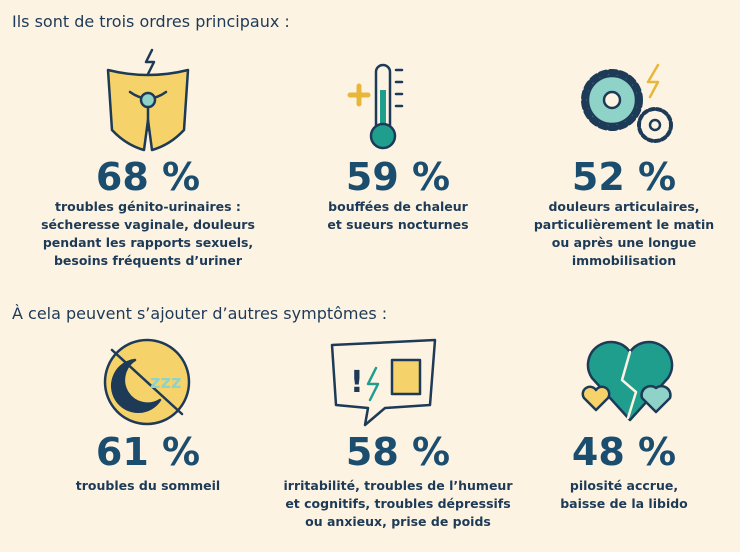  Describe the element at coordinates (147, 382) in the screenshot. I see `icon-sleep: zzz` at that location.